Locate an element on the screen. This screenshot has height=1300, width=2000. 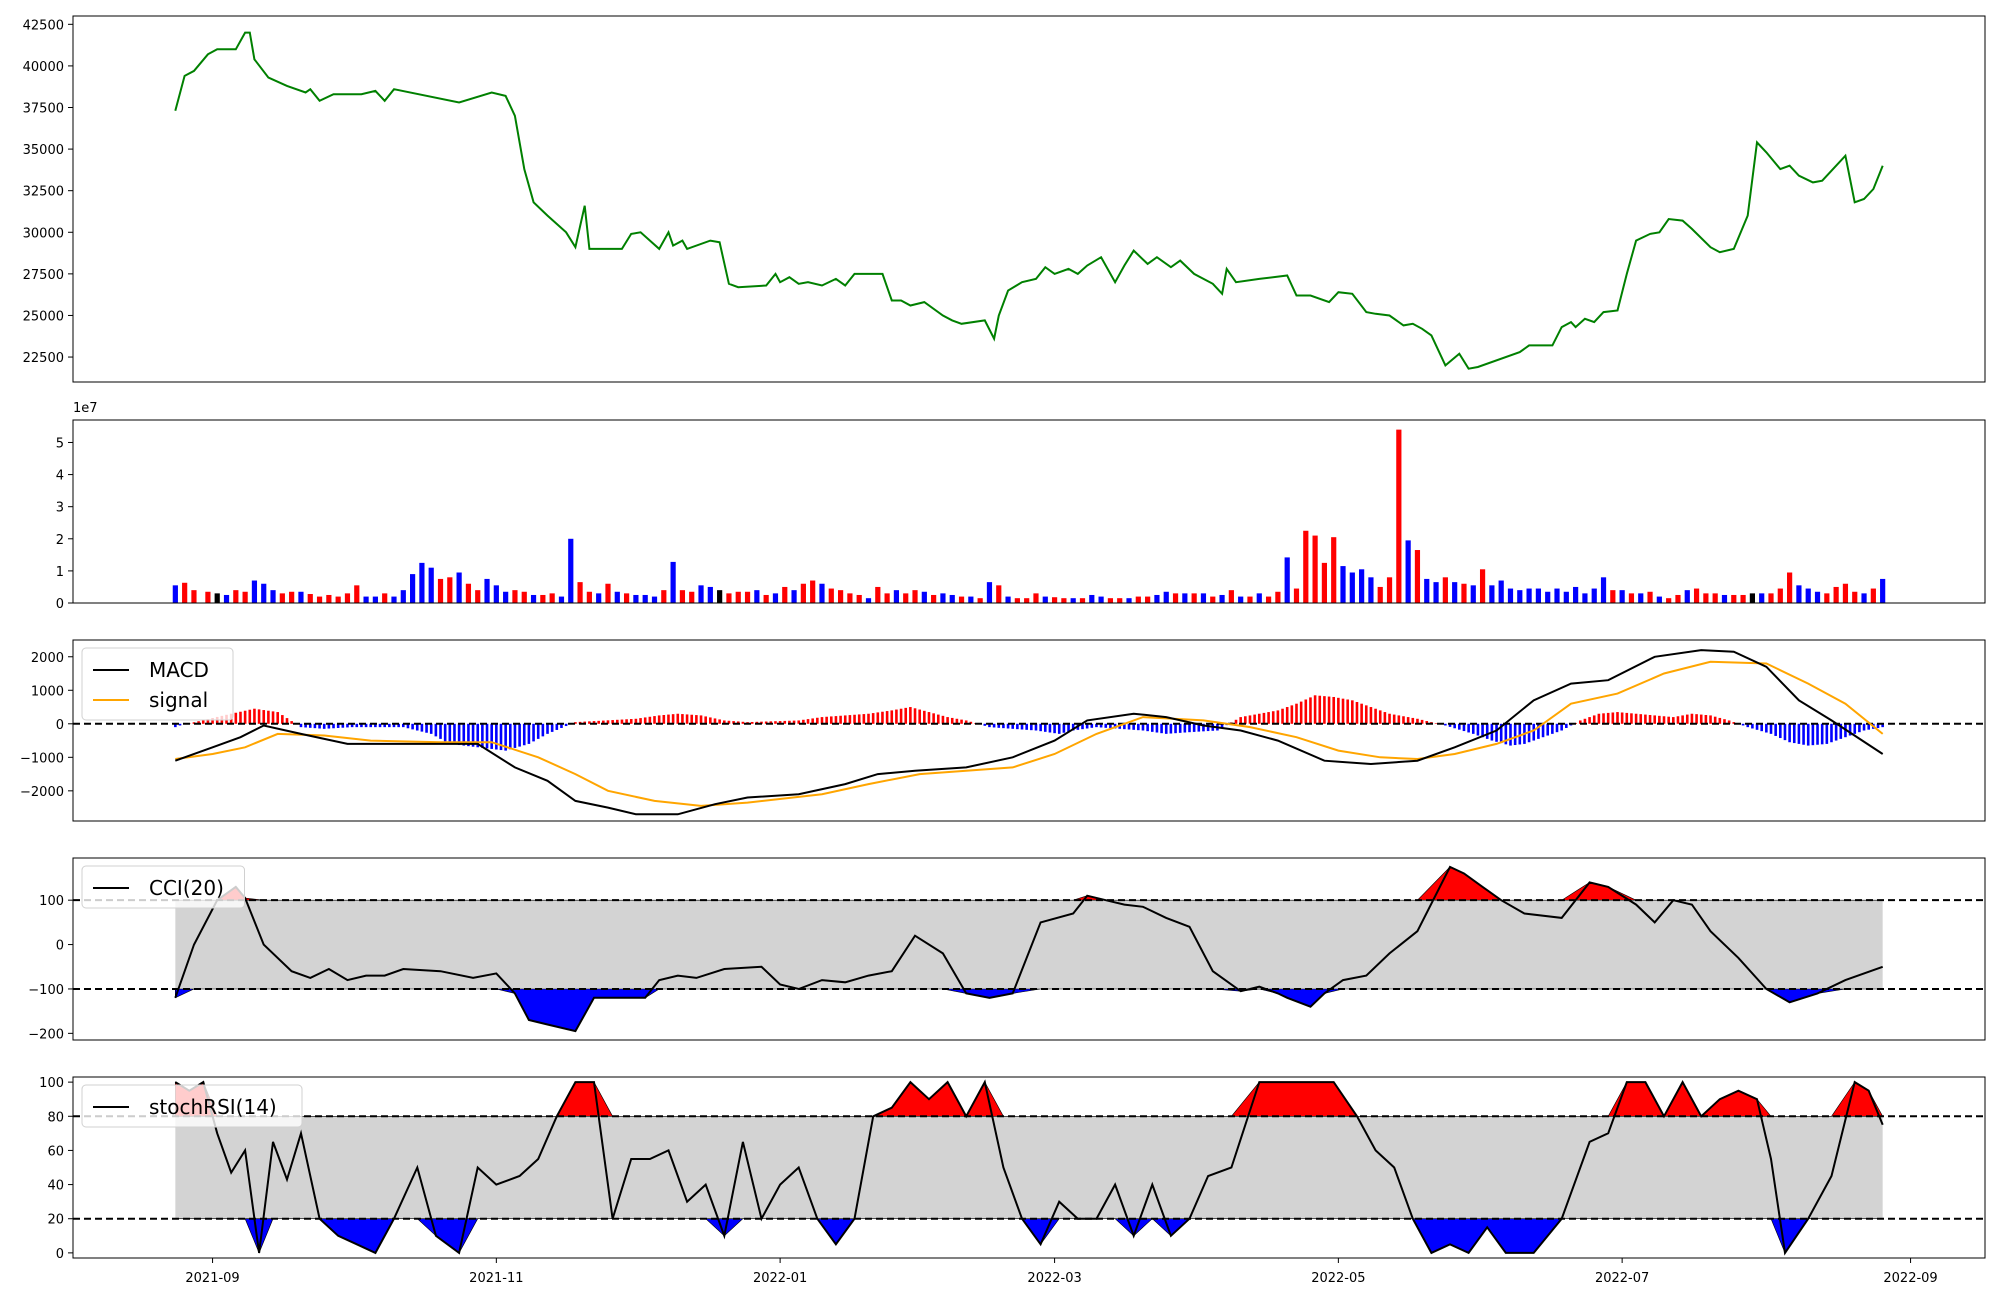
y-tick-label: 40000 is located at coordinates (43, 67).